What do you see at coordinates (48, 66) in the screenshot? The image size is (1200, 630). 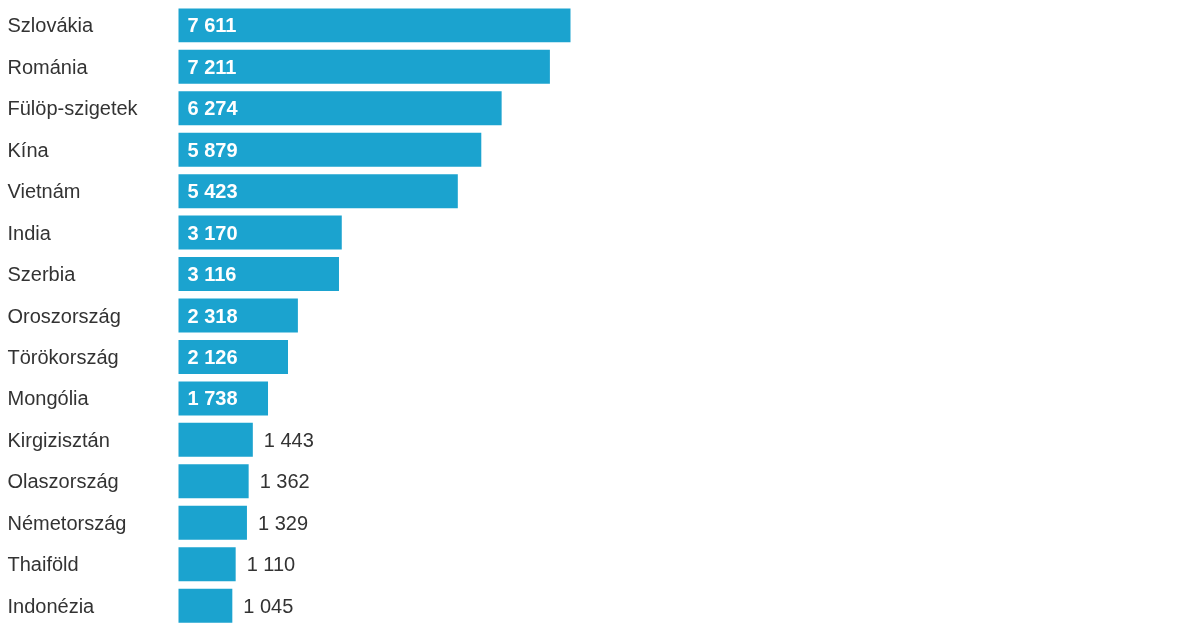 I see `y-tick-label: Románia` at bounding box center [48, 66].